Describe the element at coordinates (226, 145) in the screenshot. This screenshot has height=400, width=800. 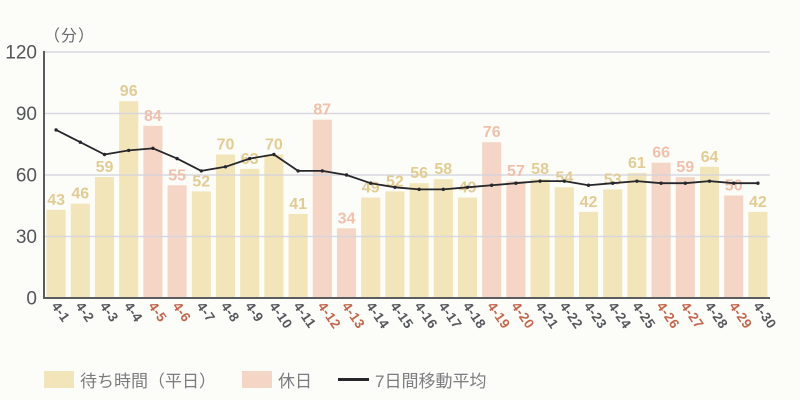
I see `bar-value-4-8: 70` at that location.